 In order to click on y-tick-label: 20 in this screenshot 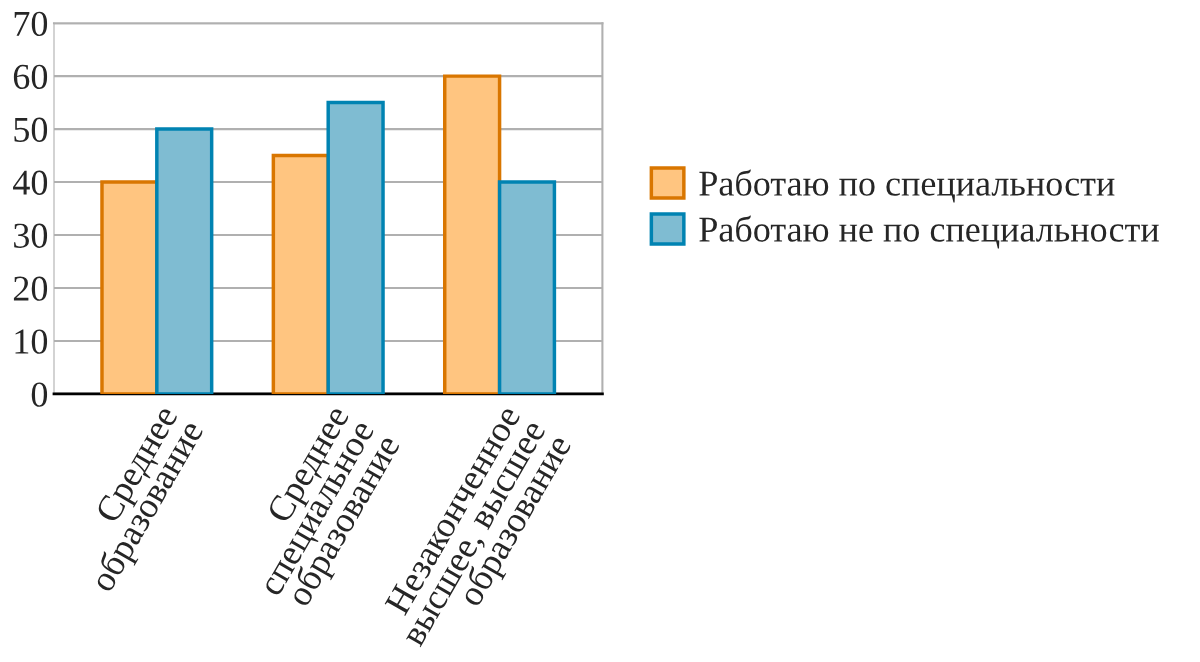, I will do `click(30, 288)`.